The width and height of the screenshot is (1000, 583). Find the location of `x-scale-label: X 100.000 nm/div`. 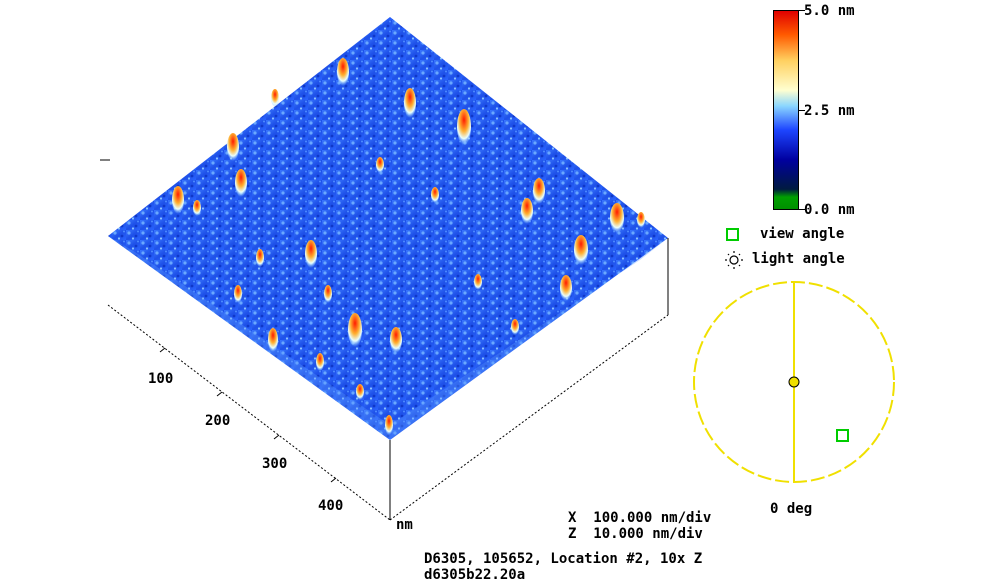

x-scale-label: X 100.000 nm/div is located at coordinates (640, 518).